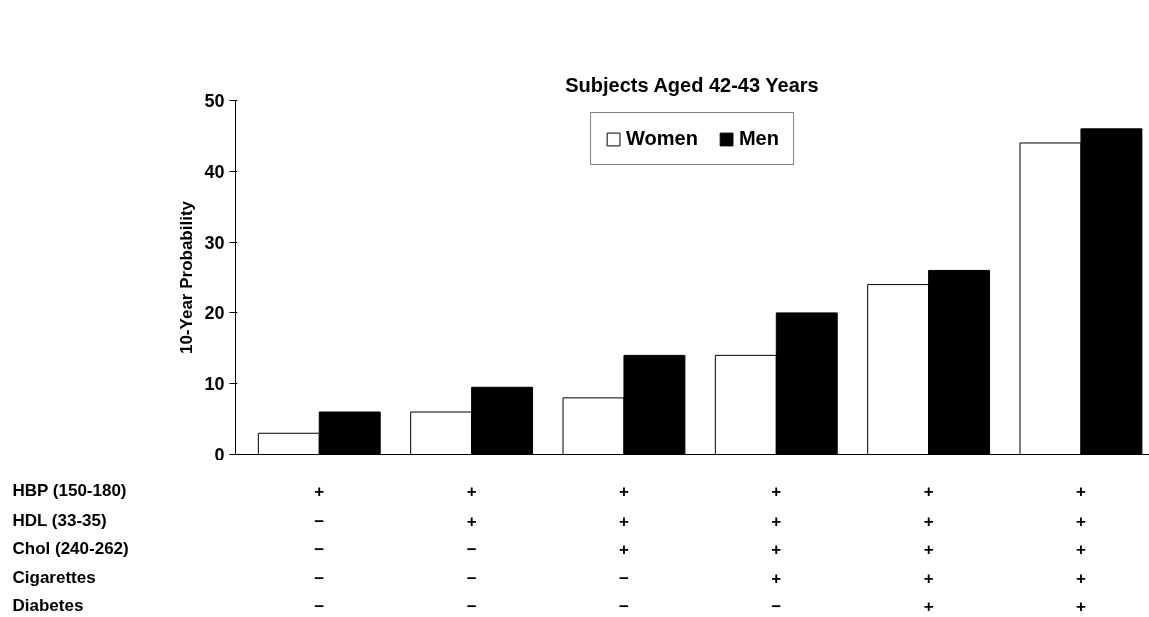 The image size is (1149, 617). I want to click on x-tick-label: + + + + −, so click(776, 548).